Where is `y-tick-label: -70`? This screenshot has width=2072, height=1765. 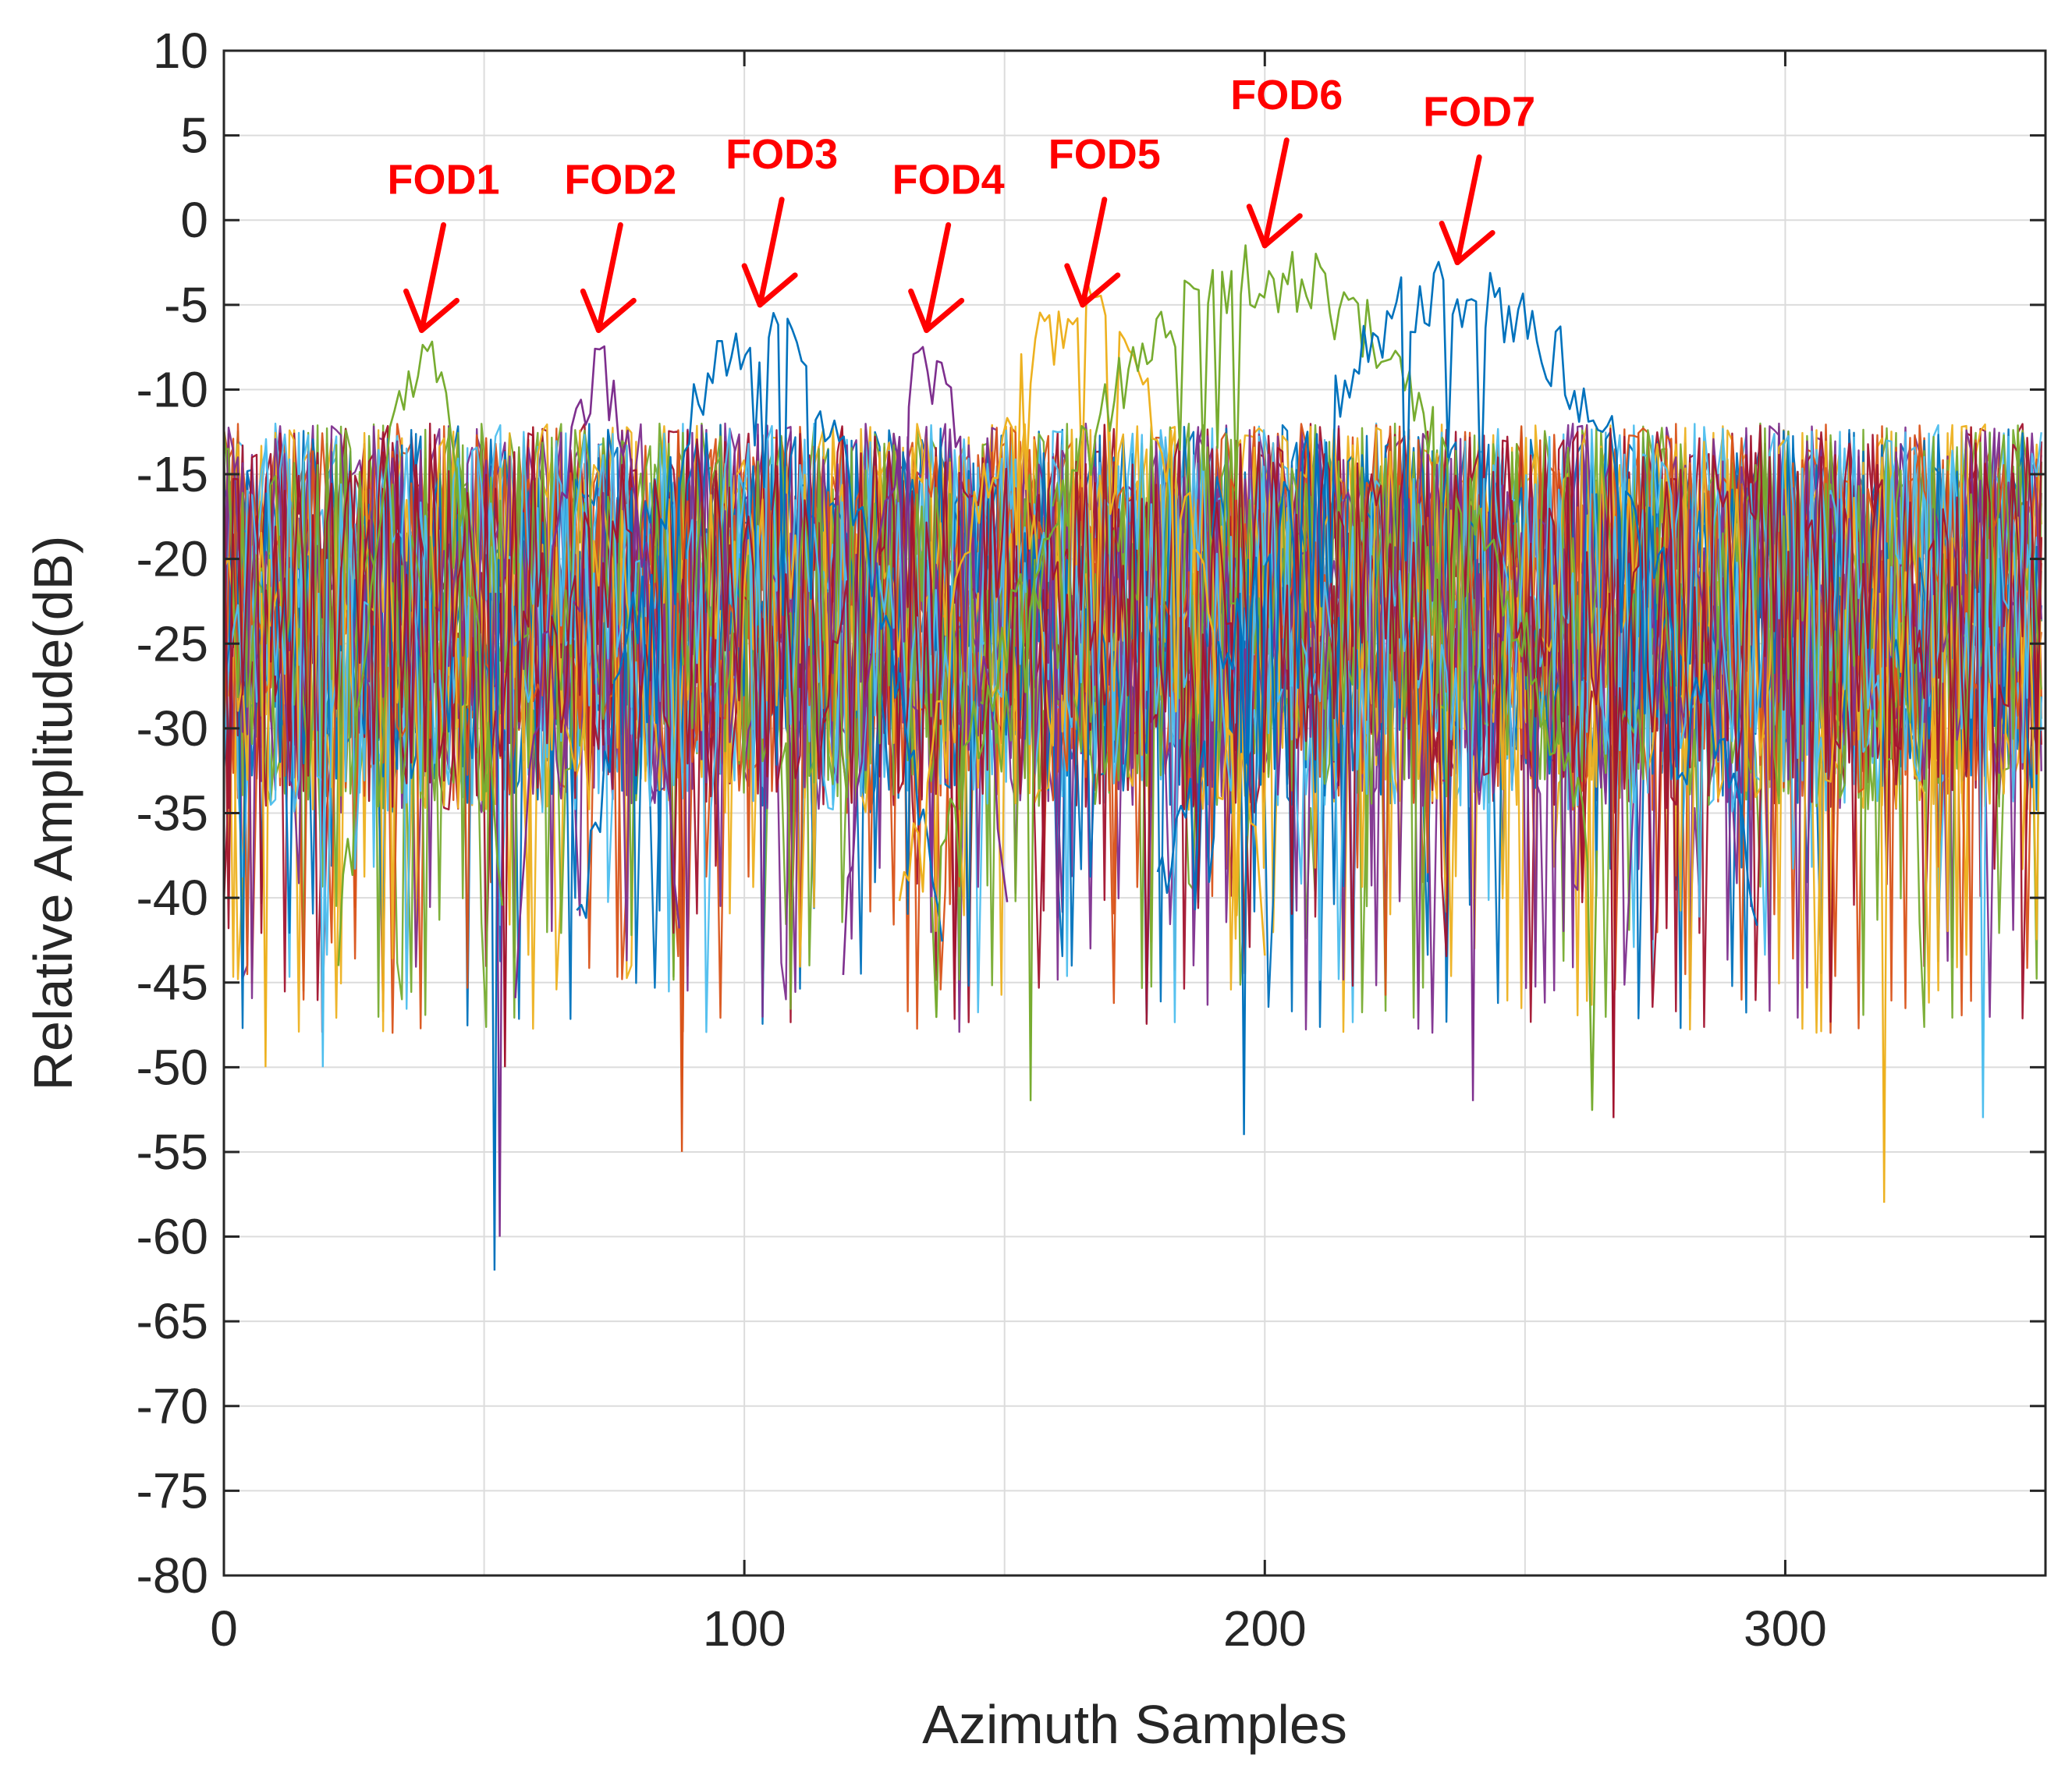
y-tick-label: -70 is located at coordinates (173, 1406).